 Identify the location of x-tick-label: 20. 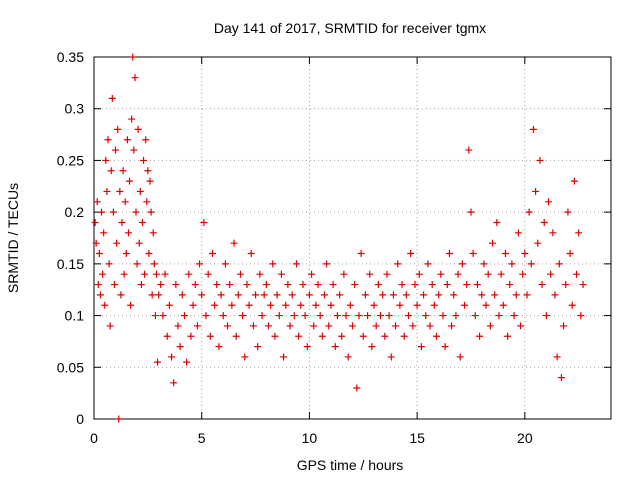
(525, 438).